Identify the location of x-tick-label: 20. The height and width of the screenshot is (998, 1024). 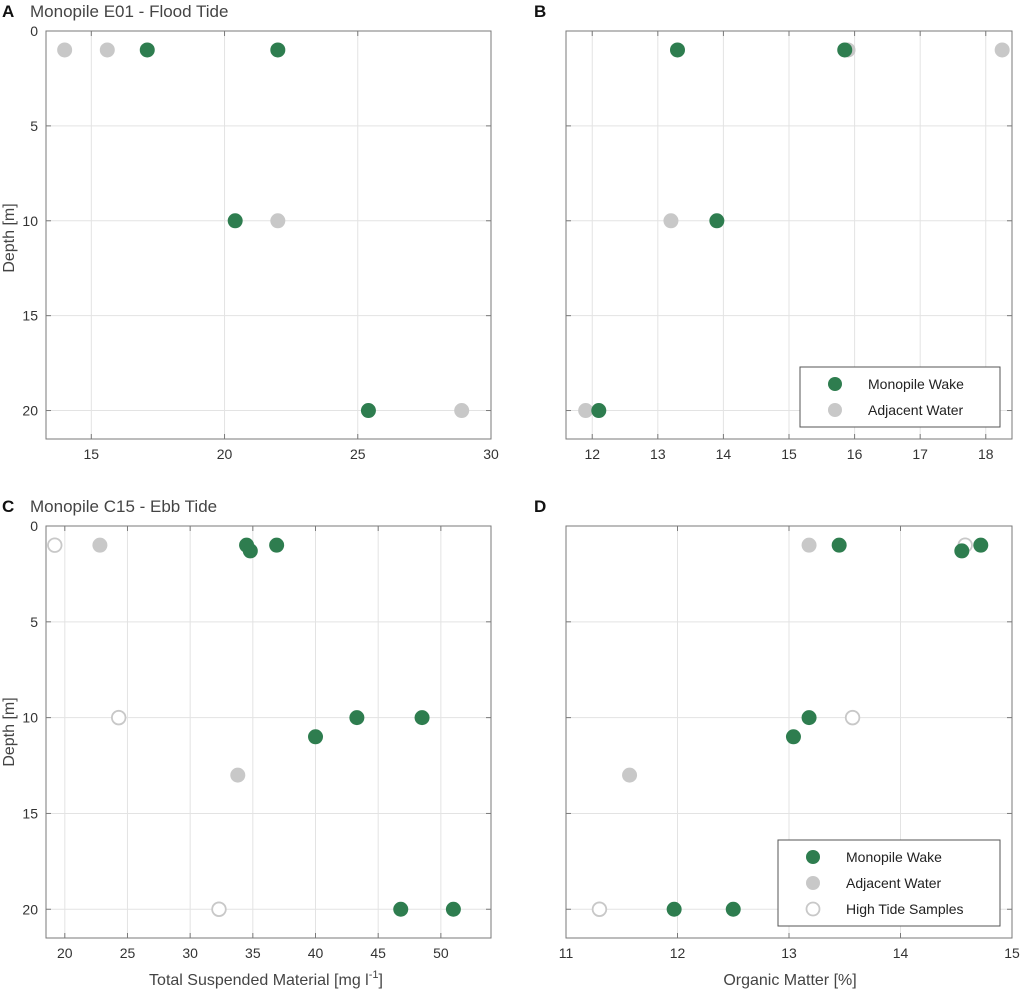
(65, 953).